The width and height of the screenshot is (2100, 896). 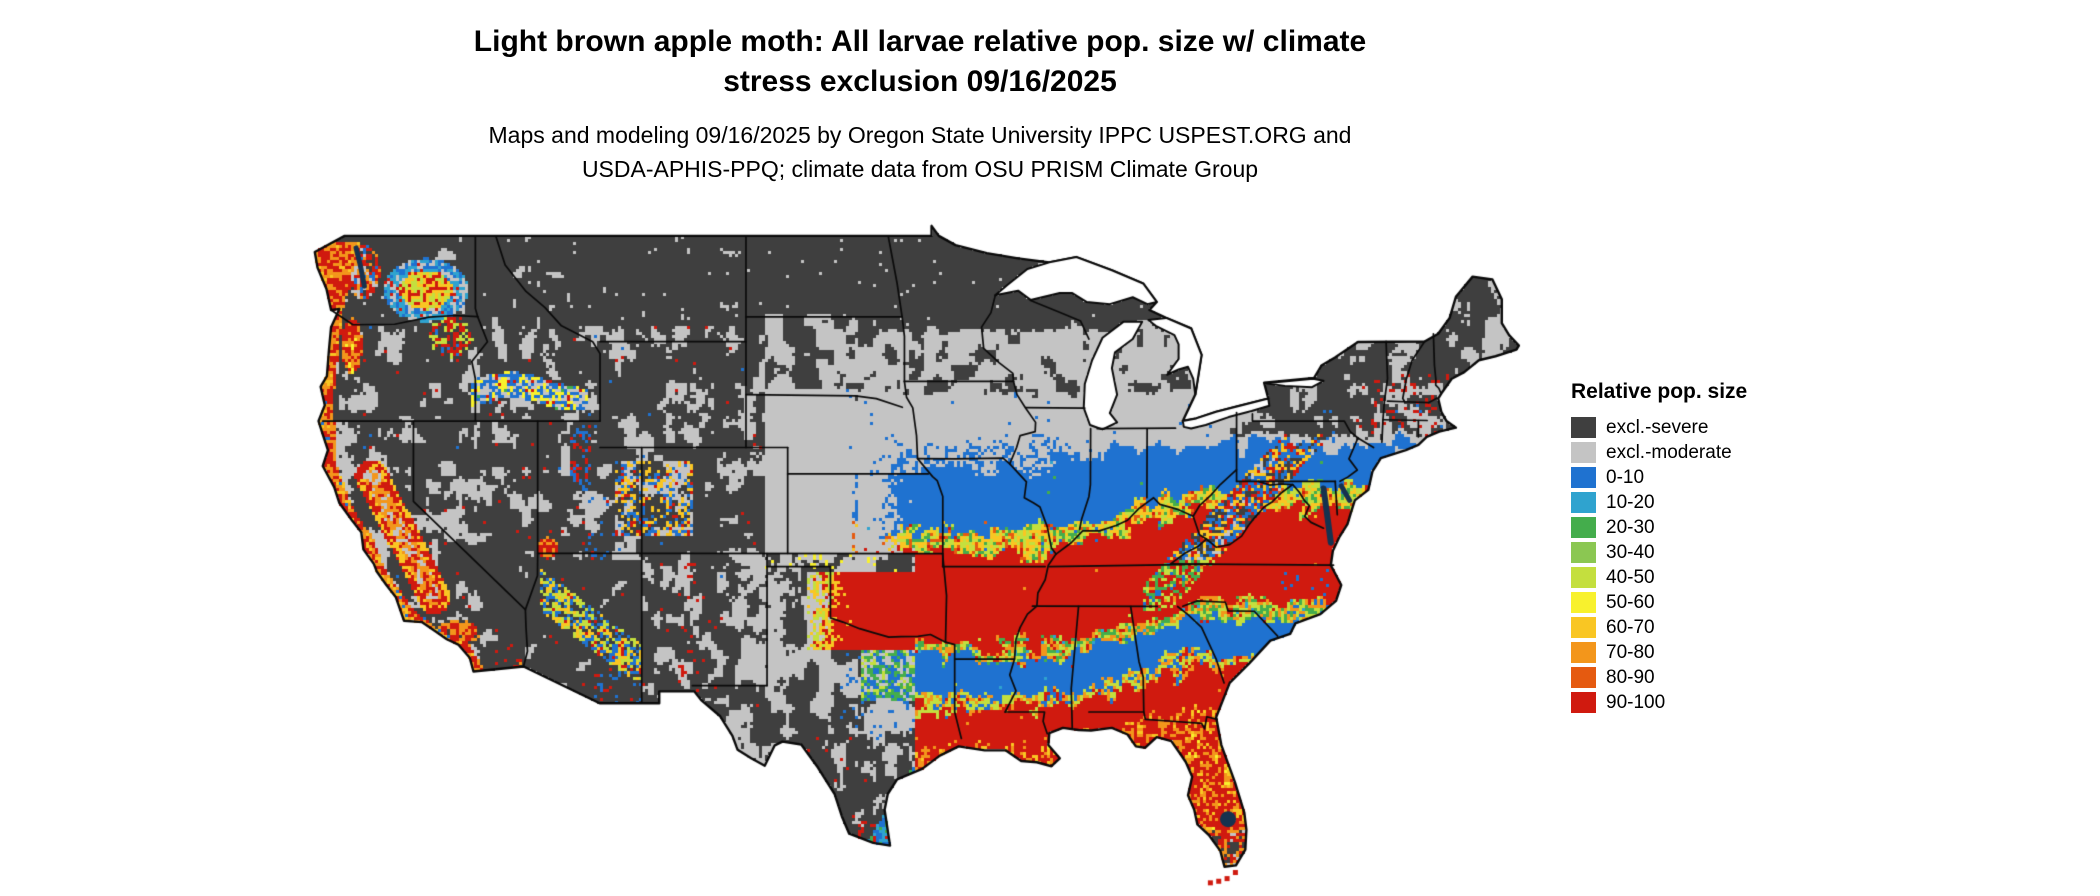 What do you see at coordinates (1636, 702) in the screenshot?
I see `legend-label: 90-100` at bounding box center [1636, 702].